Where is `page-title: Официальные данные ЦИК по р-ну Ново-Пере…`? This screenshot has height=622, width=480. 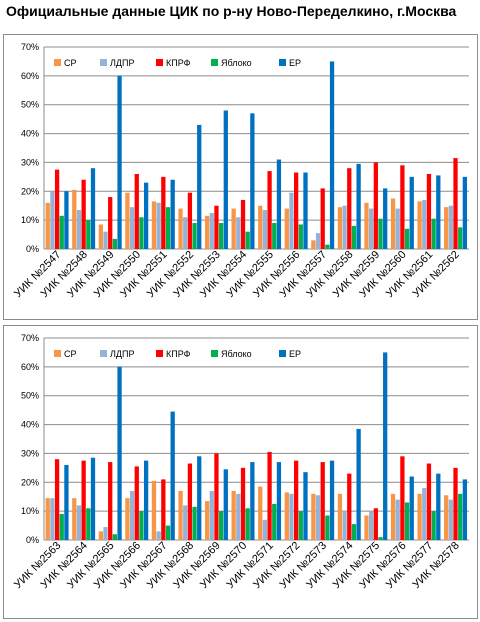
page-title: Официальные данные ЦИК по р-ну Ново-Пере… is located at coordinates (231, 11).